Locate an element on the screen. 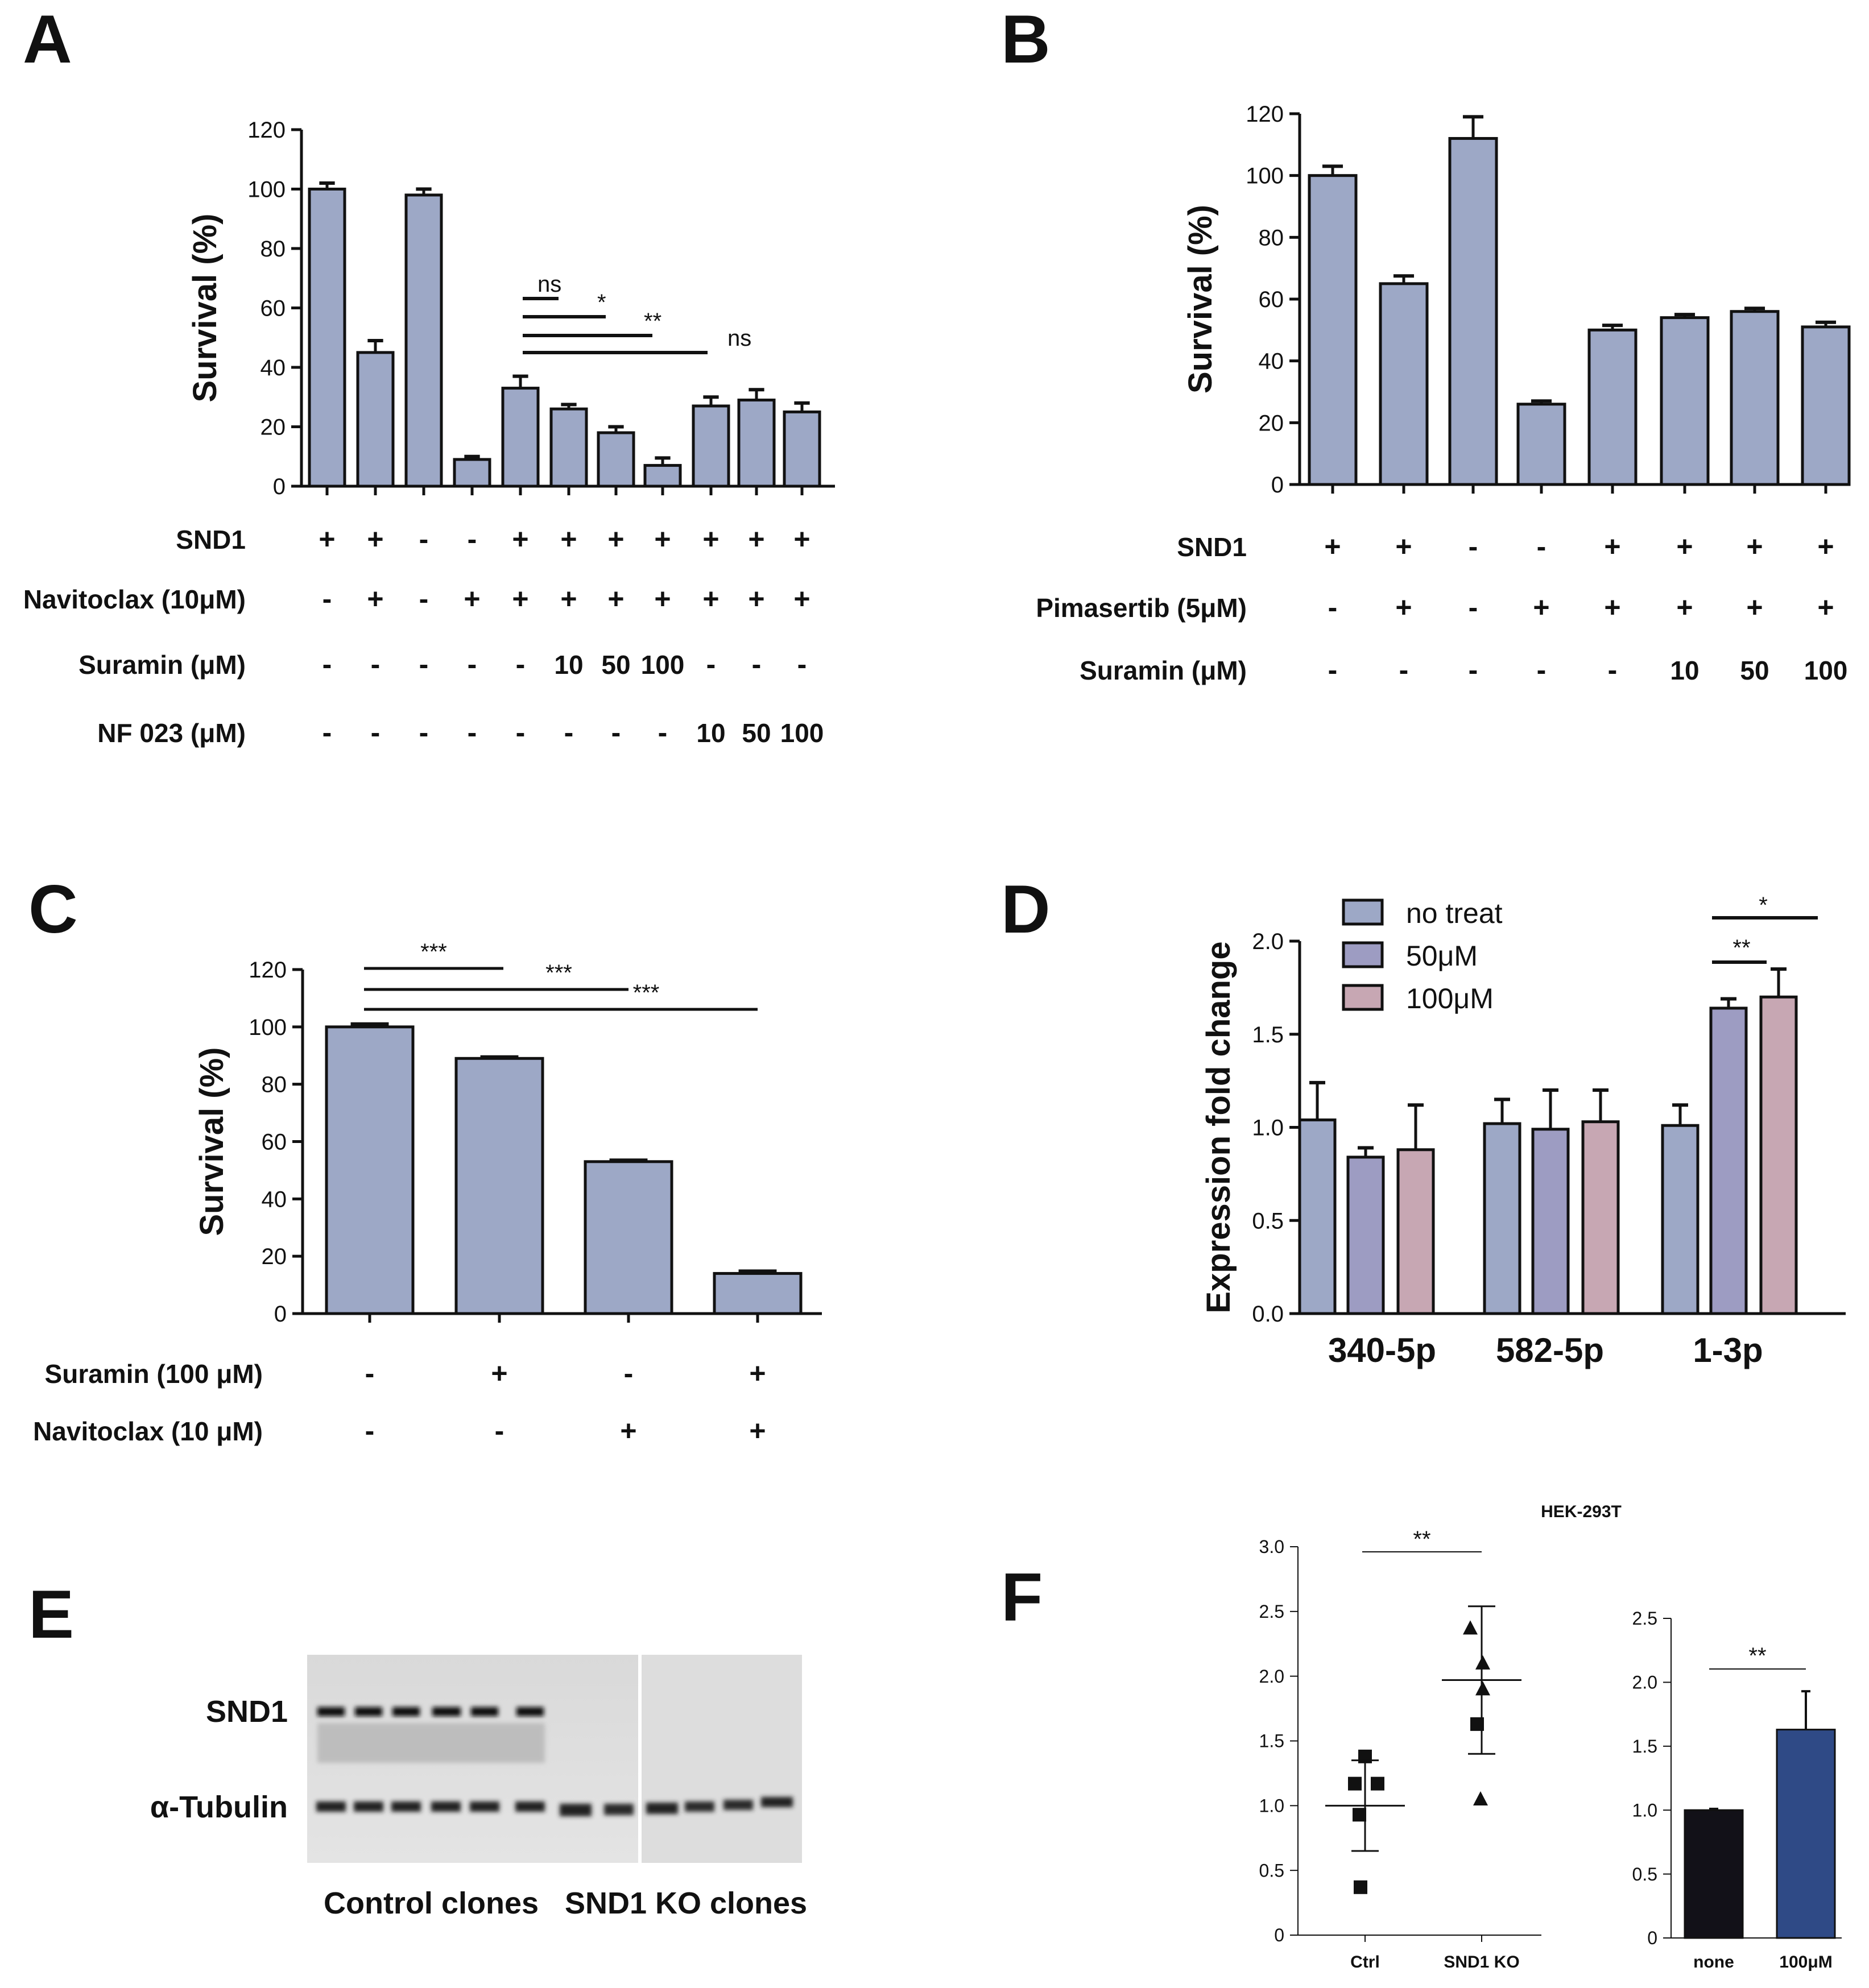  panel-label-e: E is located at coordinates (51, 1614).